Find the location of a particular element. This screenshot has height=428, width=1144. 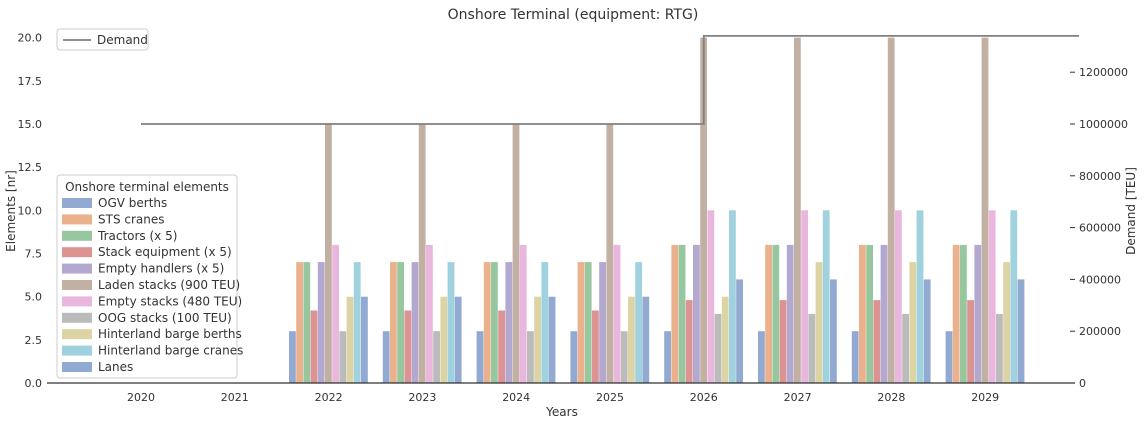

bar-ogv-berths-2026 is located at coordinates (667, 357).